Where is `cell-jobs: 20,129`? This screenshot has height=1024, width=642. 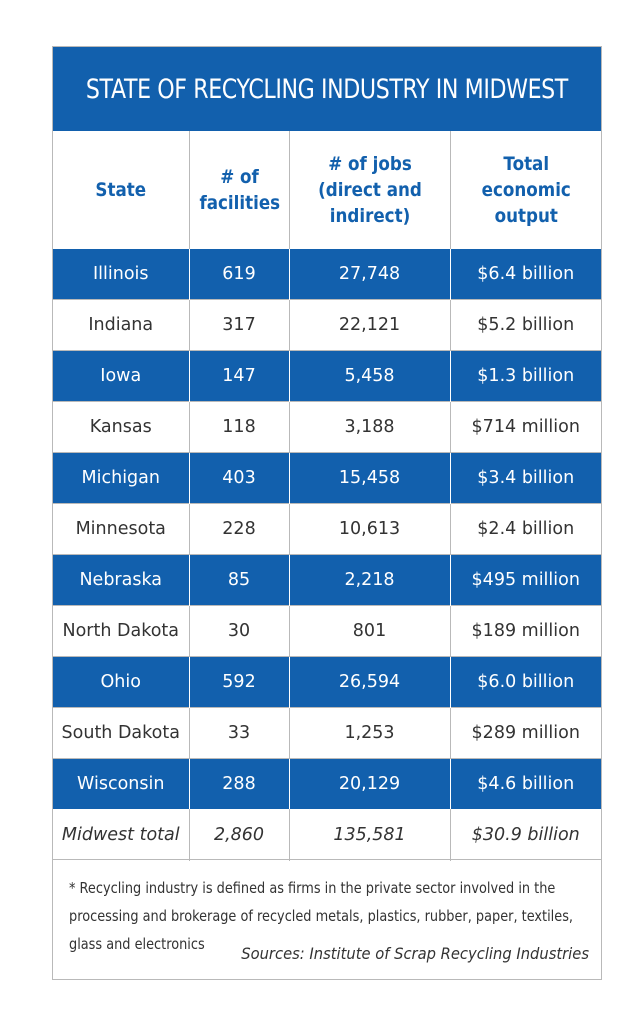
cell-jobs: 20,129 is located at coordinates (369, 783).